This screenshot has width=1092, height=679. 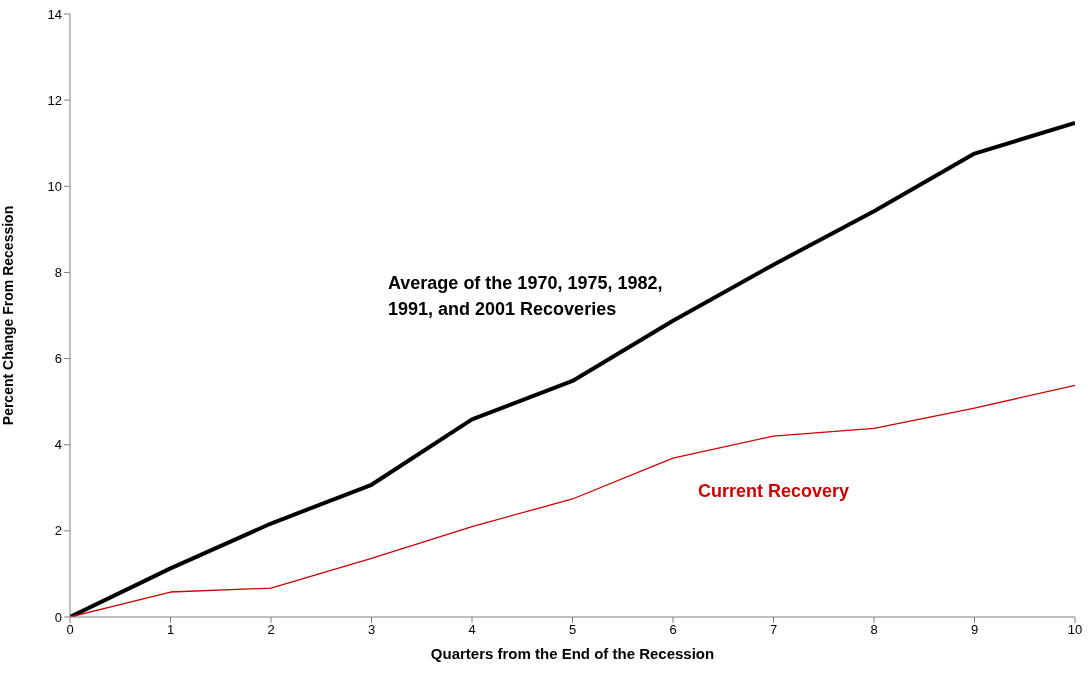 What do you see at coordinates (70, 630) in the screenshot?
I see `x-tick-label: 0` at bounding box center [70, 630].